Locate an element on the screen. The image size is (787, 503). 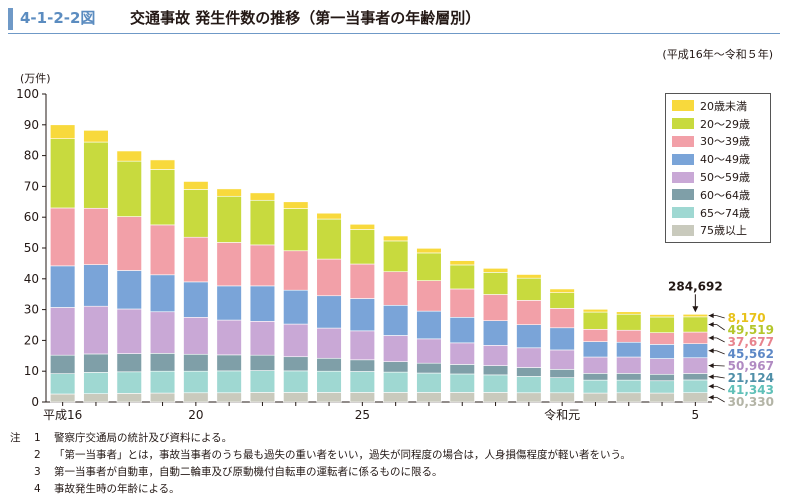
footnote-lead: 注 is located at coordinates (15, 438).